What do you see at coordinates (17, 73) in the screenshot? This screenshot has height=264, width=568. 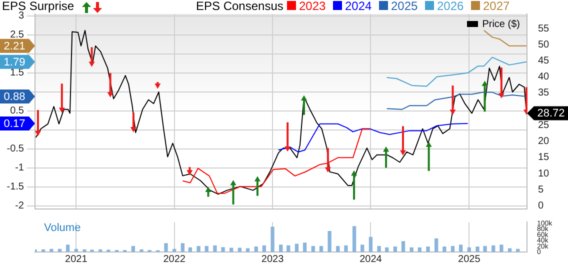 I see `y-tick-label: 1.5` at bounding box center [17, 73].